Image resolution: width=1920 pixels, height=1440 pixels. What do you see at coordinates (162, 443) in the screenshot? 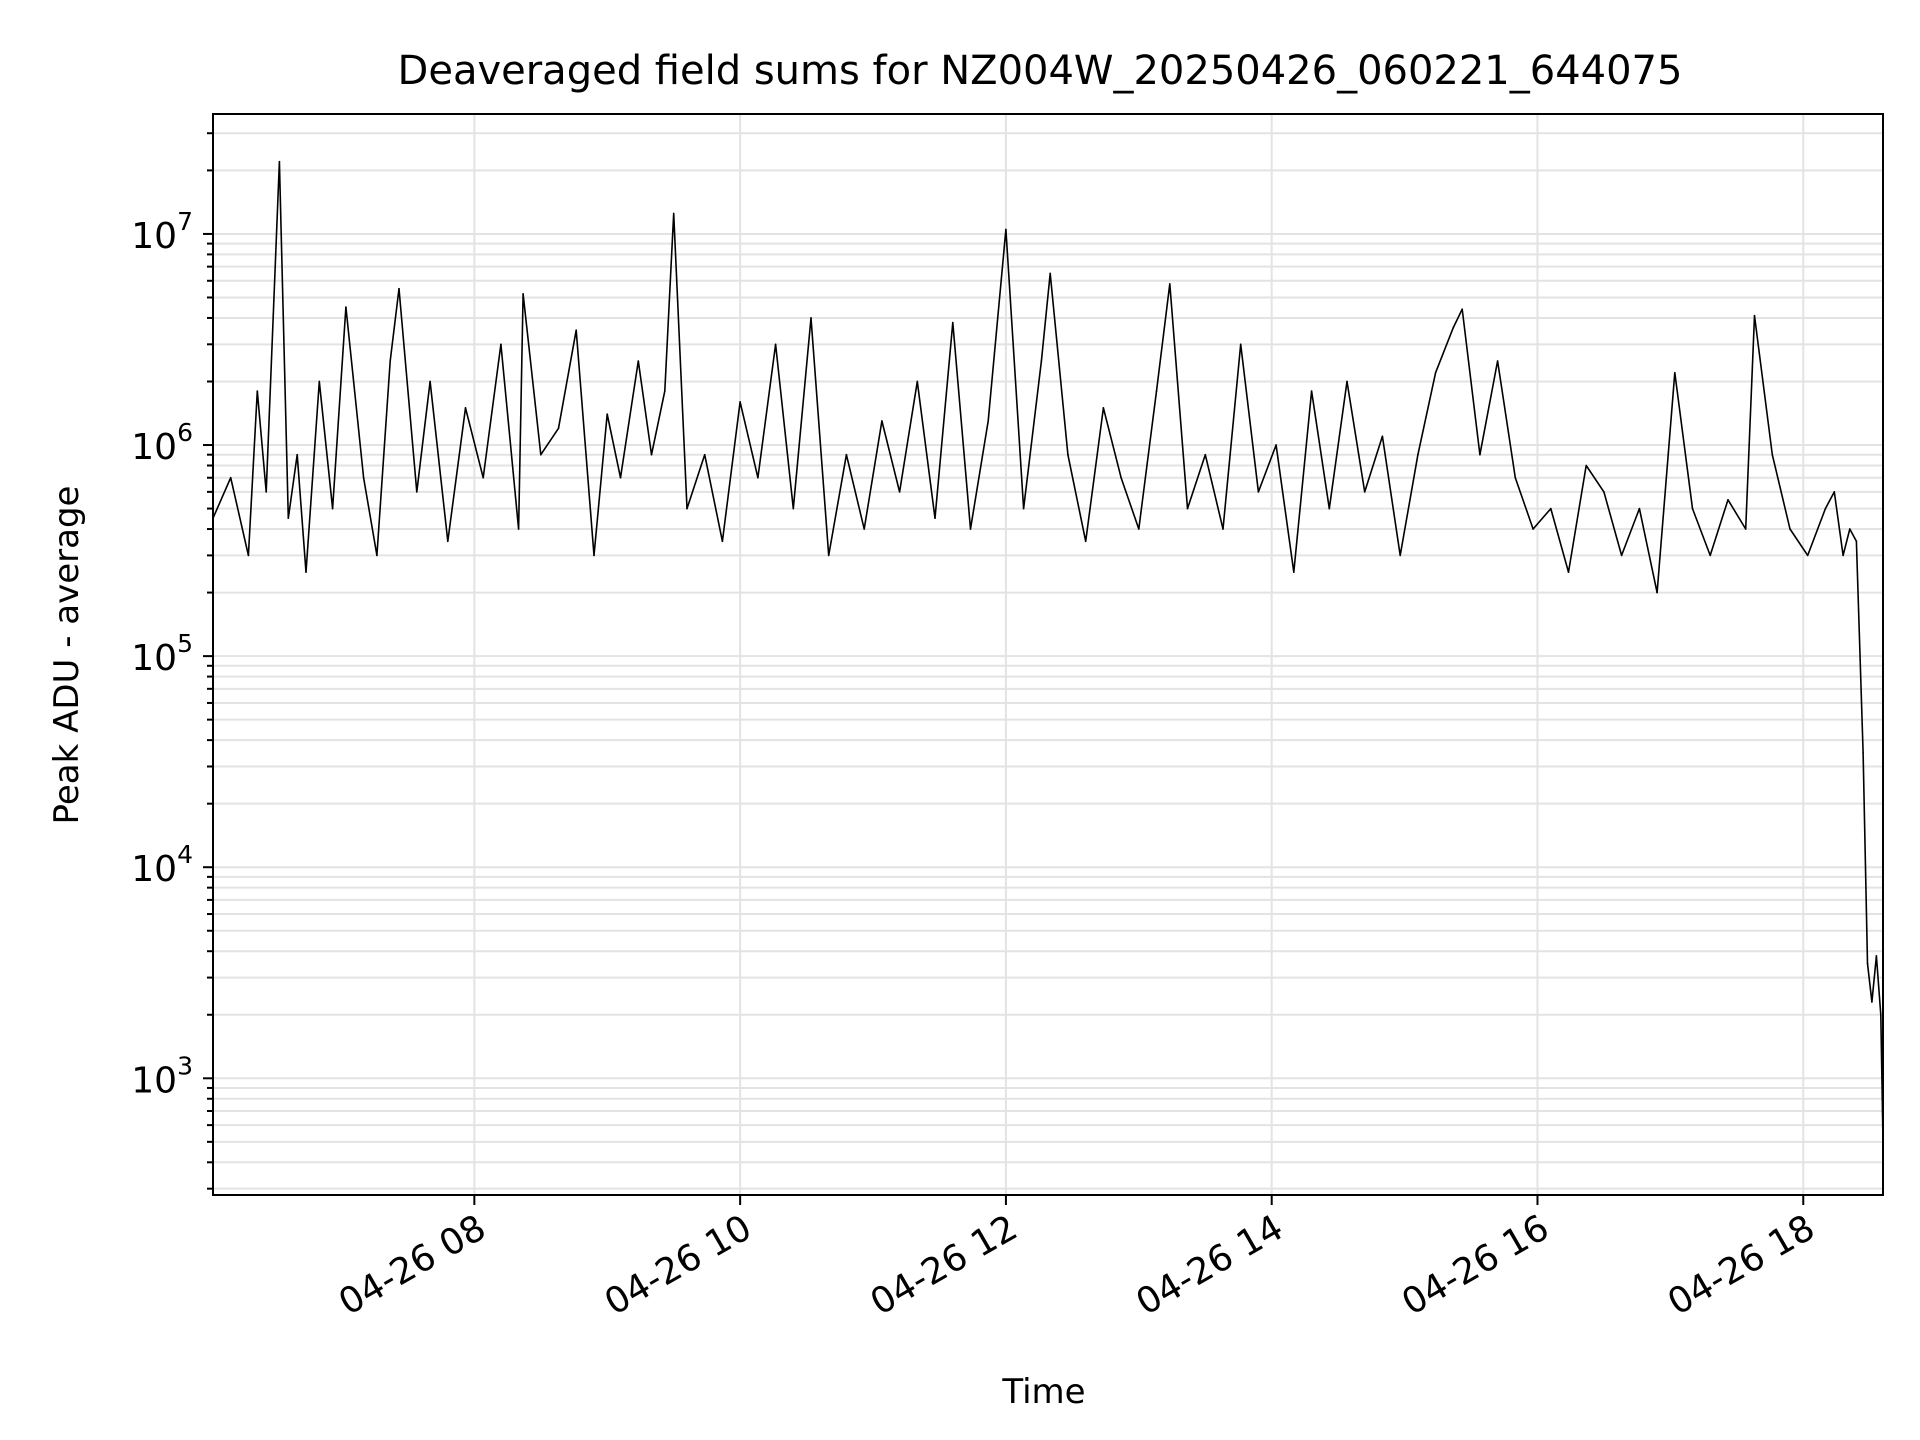
I see `y-tick-label: 10⁶` at bounding box center [162, 443].